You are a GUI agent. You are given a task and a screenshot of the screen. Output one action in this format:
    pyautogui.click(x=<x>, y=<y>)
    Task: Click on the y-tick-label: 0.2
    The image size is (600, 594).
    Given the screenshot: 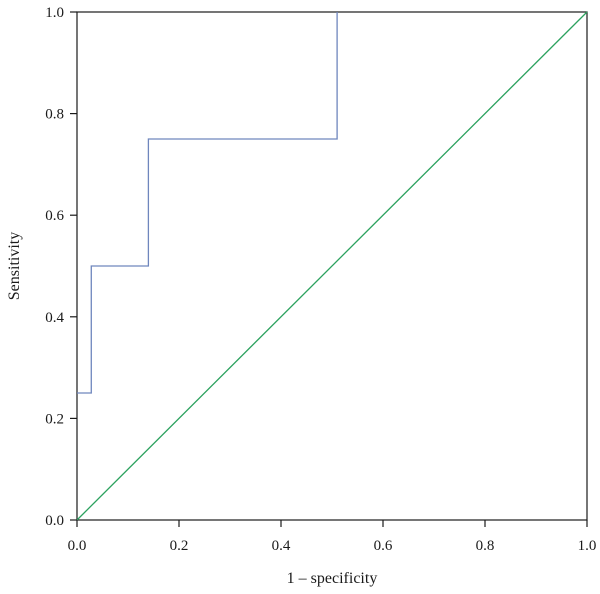 What is the action you would take?
    pyautogui.click(x=54, y=419)
    